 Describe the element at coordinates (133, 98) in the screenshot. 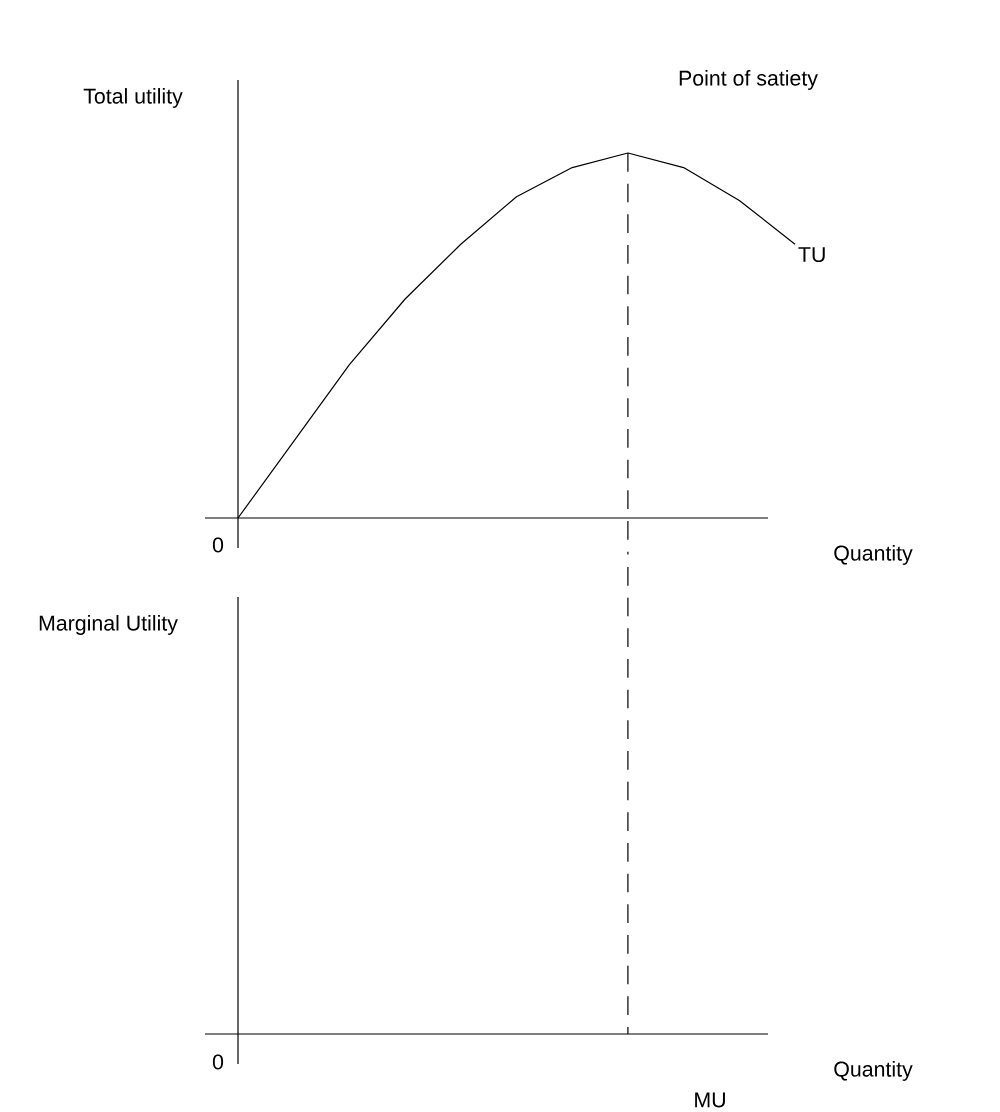

I see `y-axis-title: Total utility` at that location.